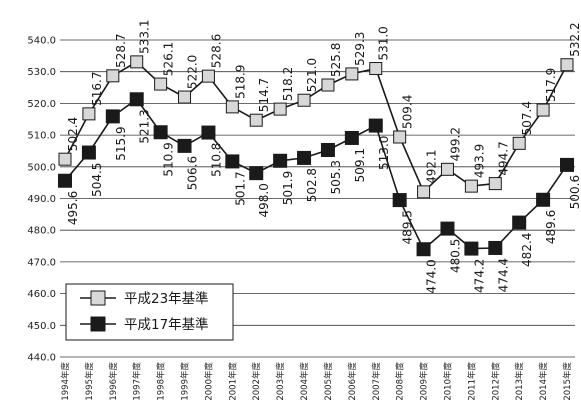  I want to click on x-tick-label: 2015年度, so click(567, 381).